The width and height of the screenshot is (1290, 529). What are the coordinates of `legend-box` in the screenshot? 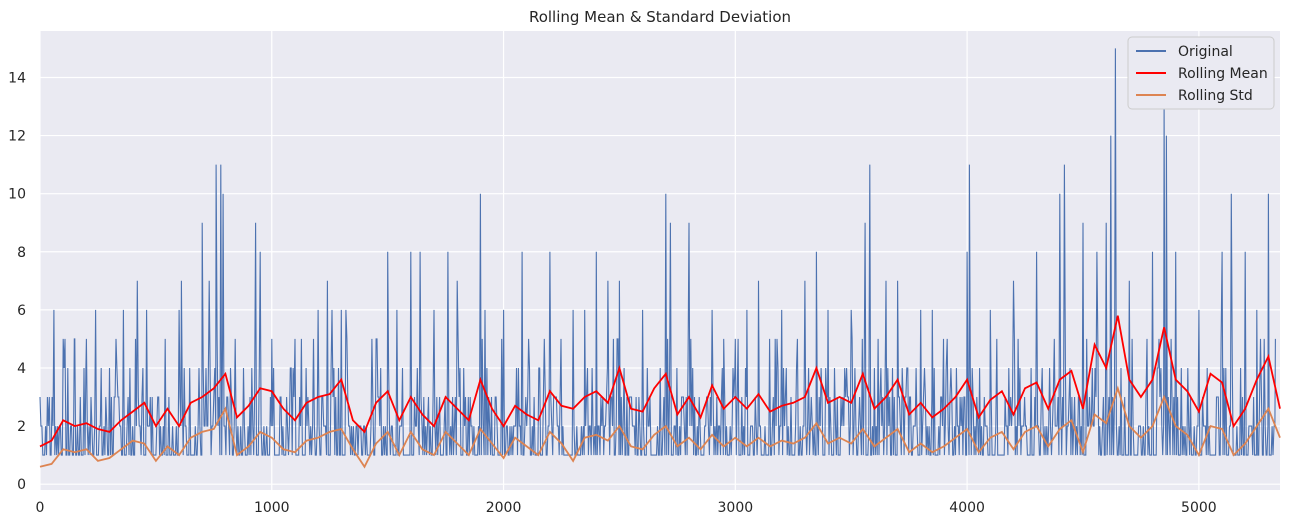 It's located at (1201, 73).